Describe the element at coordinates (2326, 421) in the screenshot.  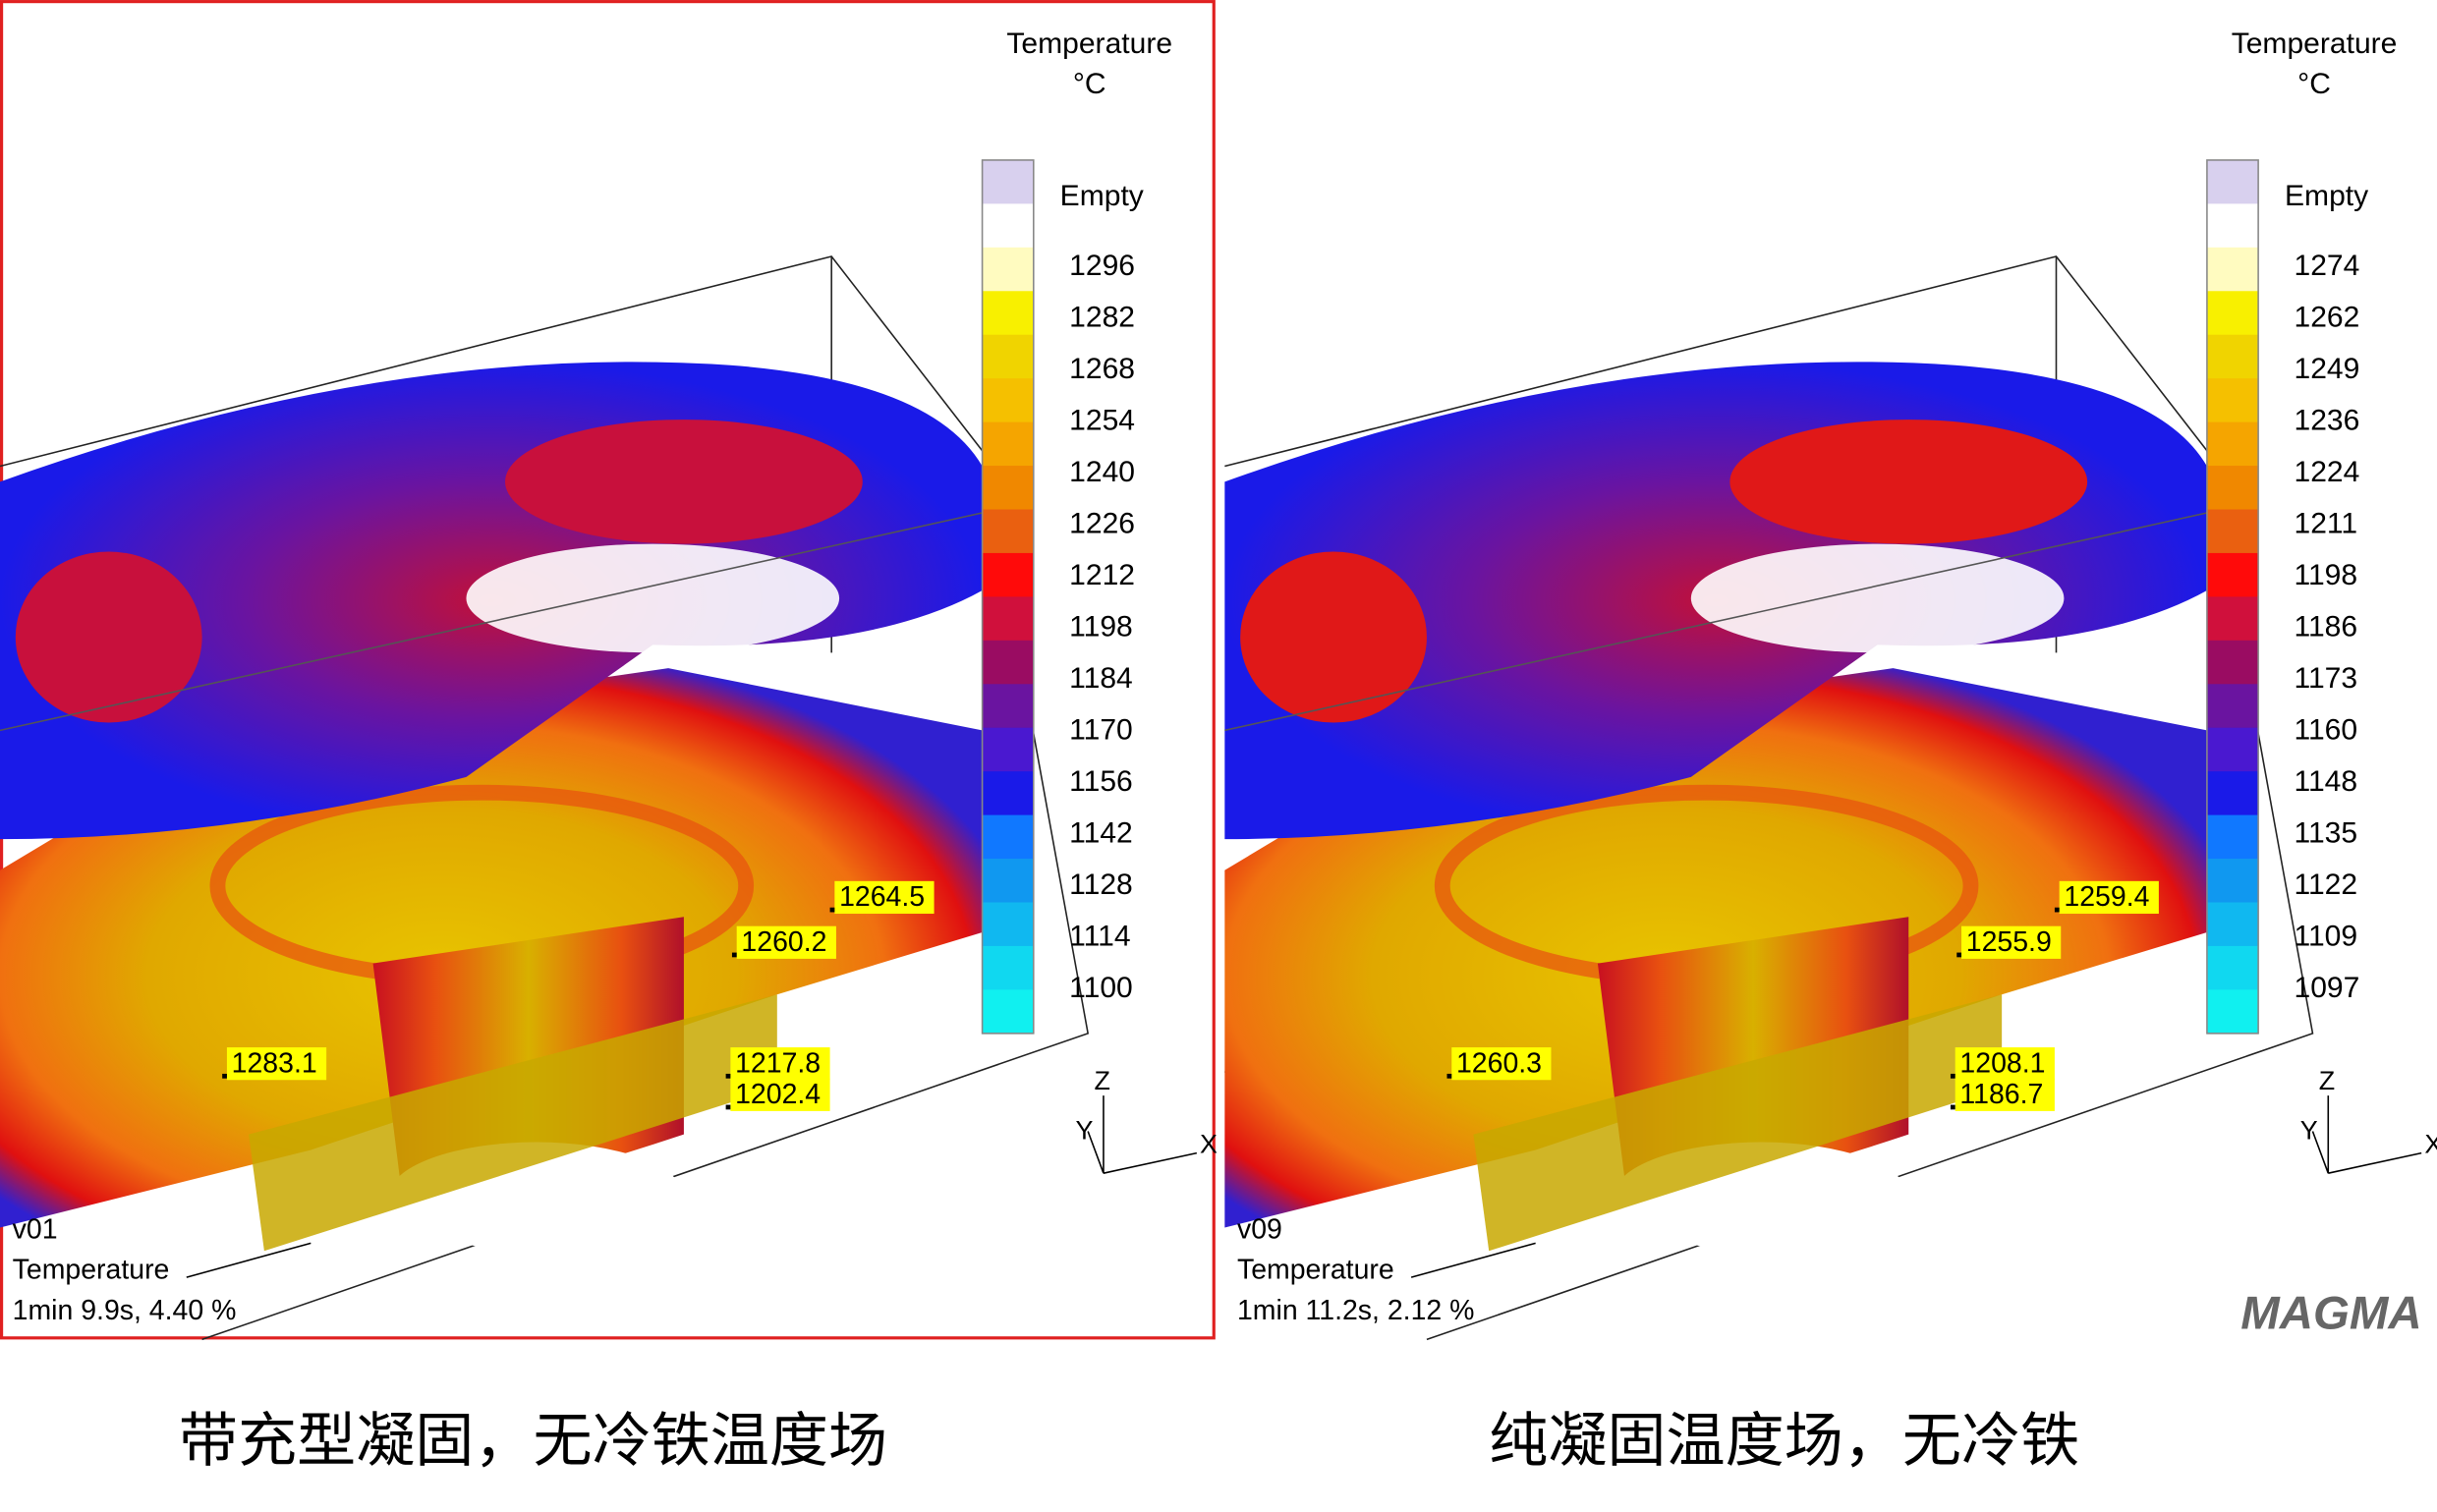
I see `legend-label: 1236` at that location.